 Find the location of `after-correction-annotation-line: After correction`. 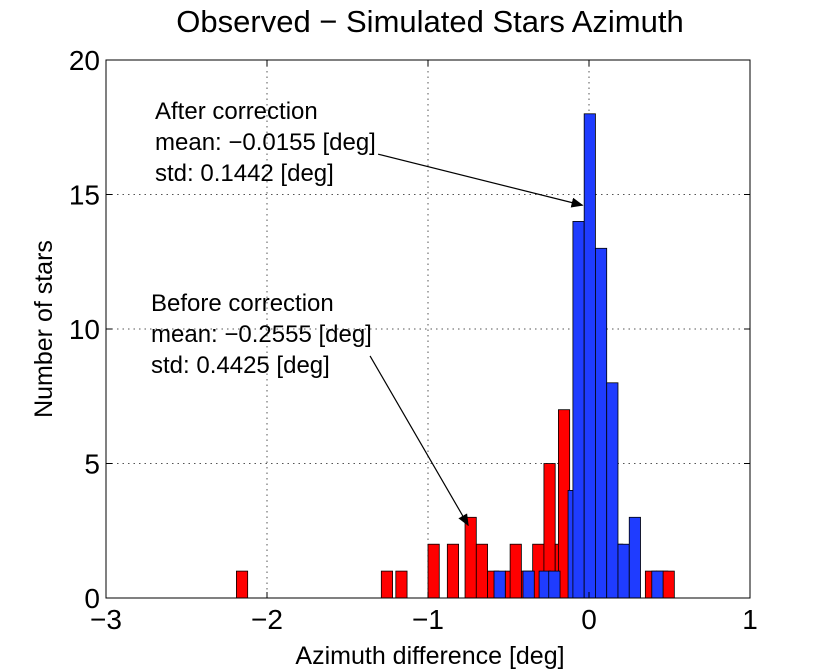

after-correction-annotation-line: After correction is located at coordinates (236, 111).